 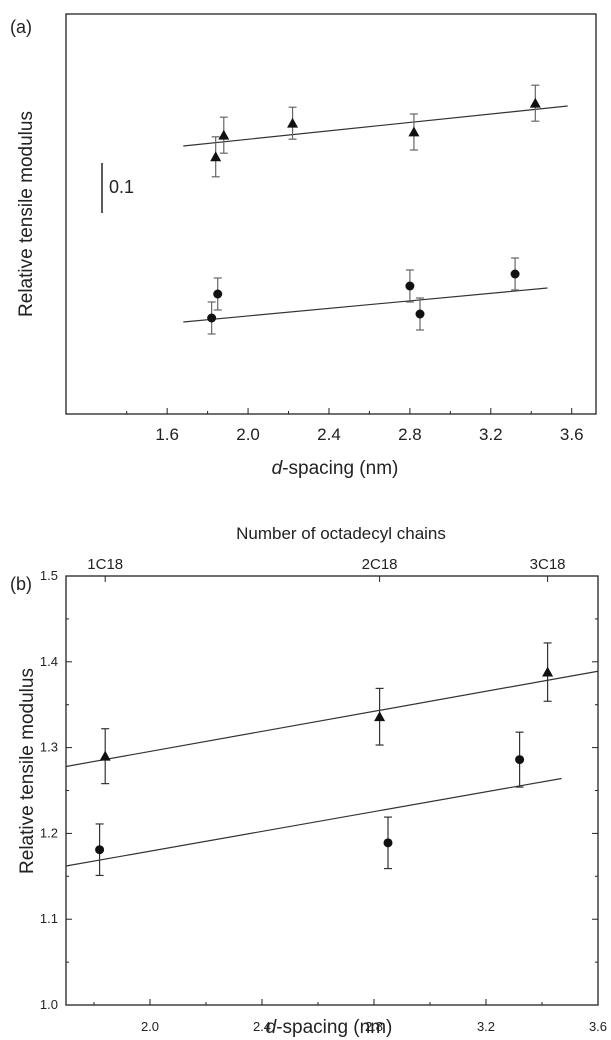 I want to click on panel-a-x-axis-label-rest: -spacing (nm), so click(x=340, y=468).